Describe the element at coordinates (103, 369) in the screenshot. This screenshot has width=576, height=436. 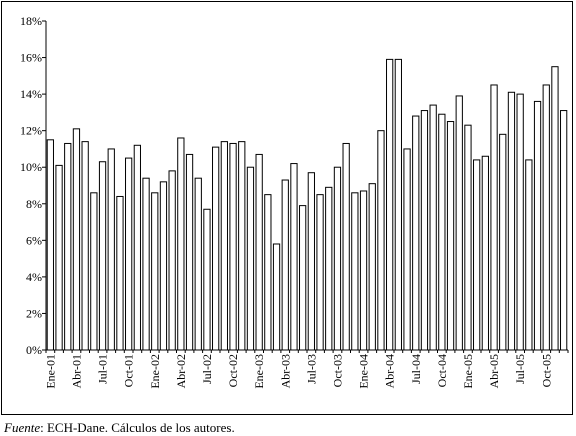
I see `x-tick-label: Jul-01` at that location.